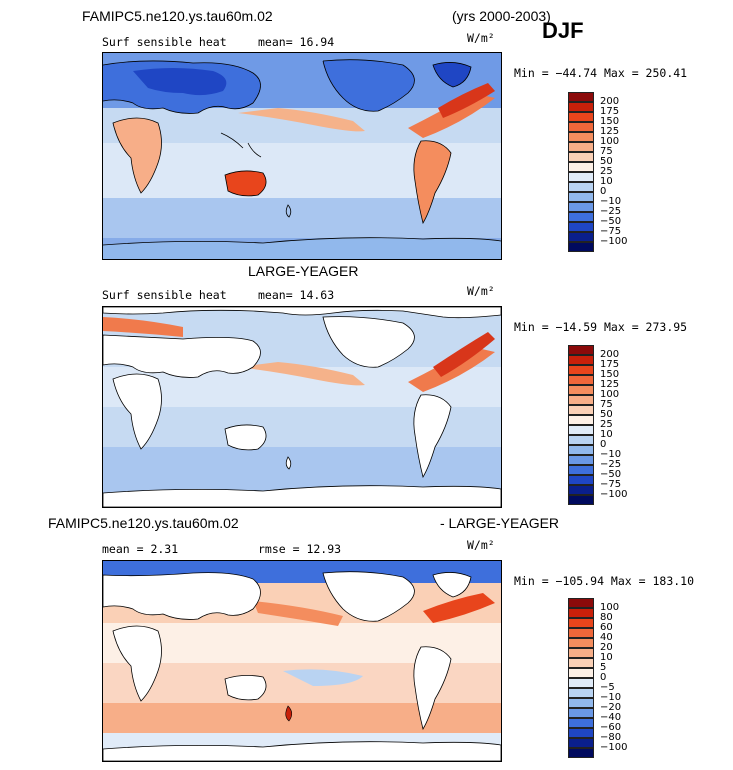 The image size is (733, 770). What do you see at coordinates (604, 581) in the screenshot?
I see `panel3-minmax: Min = −105.94 Max = 183.10` at bounding box center [604, 581].